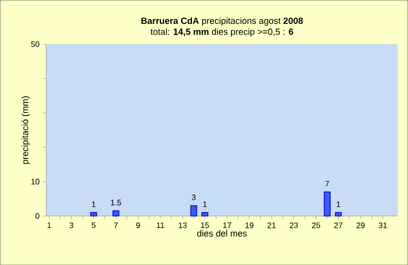 The image size is (408, 265). Describe the element at coordinates (222, 32) in the screenshot. I see `chart-subtitle: total: 14,5 mm dies precip >=0,5 : 6` at that location.